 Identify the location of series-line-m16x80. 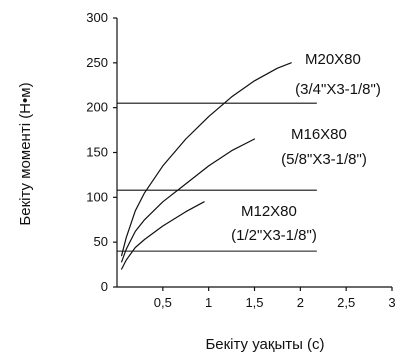
(188, 200).